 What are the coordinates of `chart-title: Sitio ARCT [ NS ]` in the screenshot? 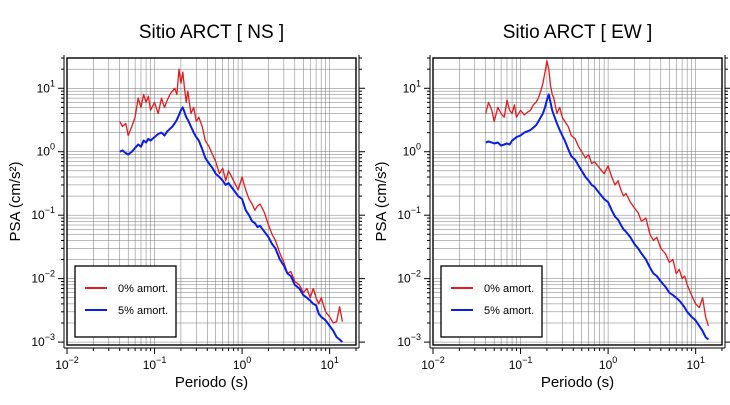 It's located at (211, 32).